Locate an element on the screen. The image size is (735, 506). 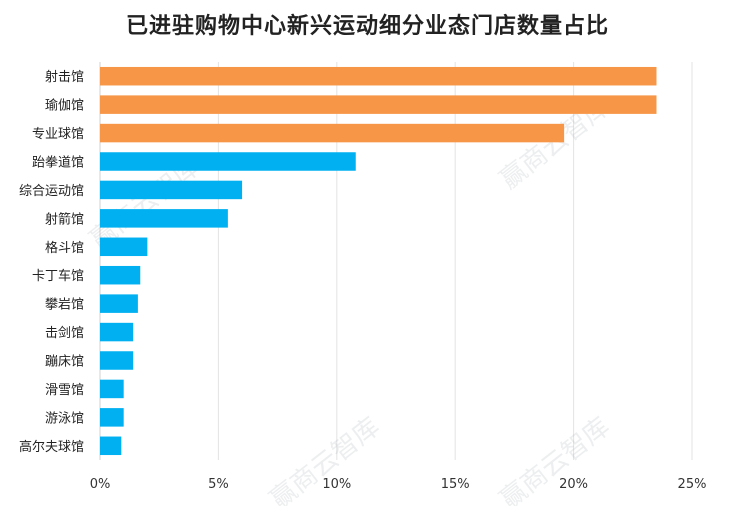
x-tick-label: 0% is located at coordinates (100, 484).